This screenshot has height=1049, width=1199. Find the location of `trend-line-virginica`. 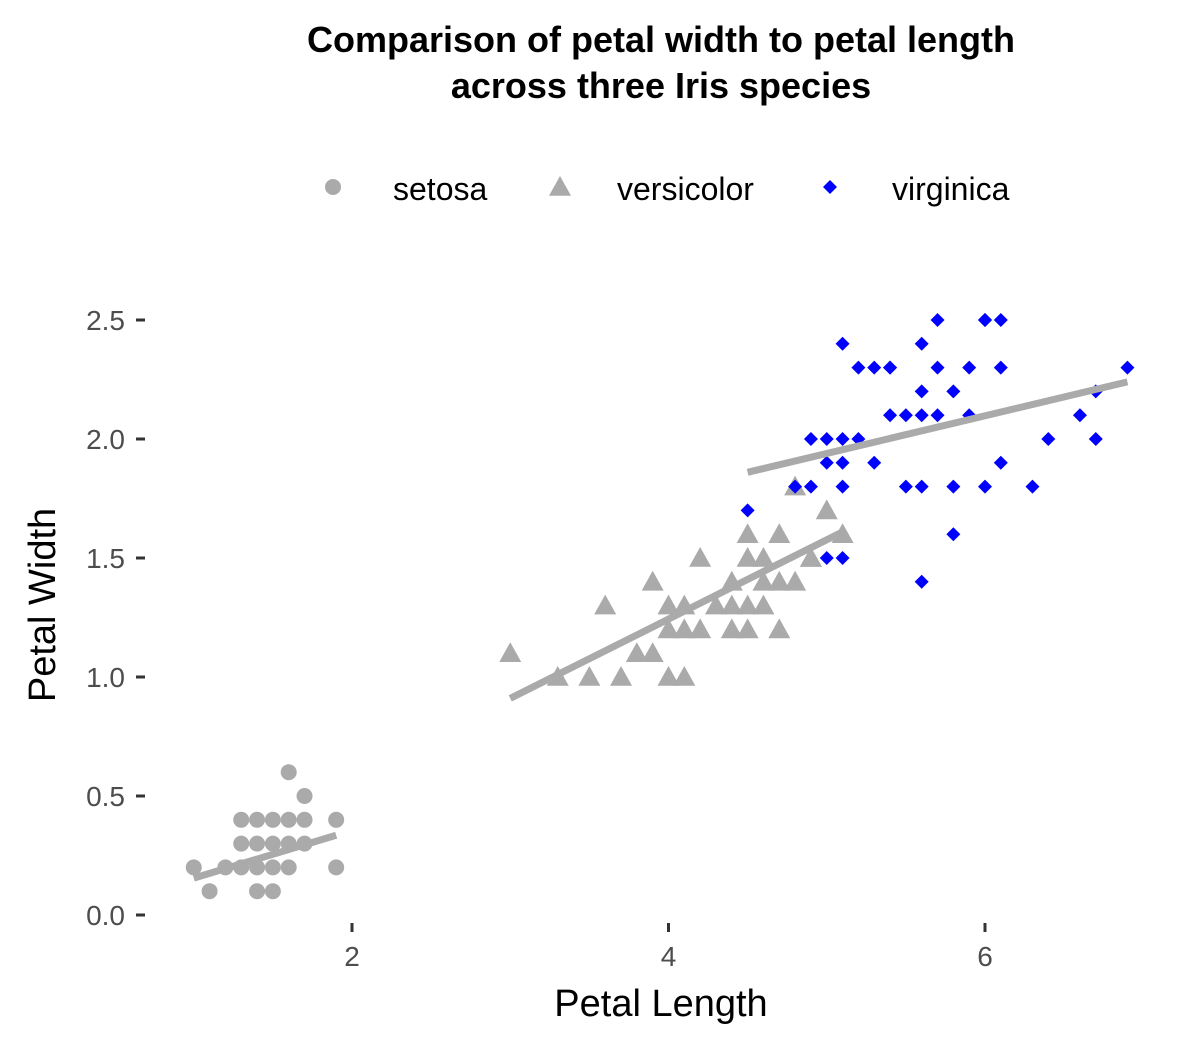

trend-line-virginica is located at coordinates (937, 427).